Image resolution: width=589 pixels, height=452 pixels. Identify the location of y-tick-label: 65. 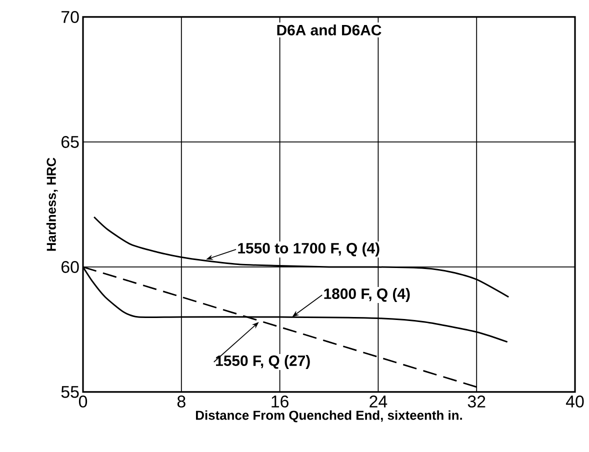
(70, 142).